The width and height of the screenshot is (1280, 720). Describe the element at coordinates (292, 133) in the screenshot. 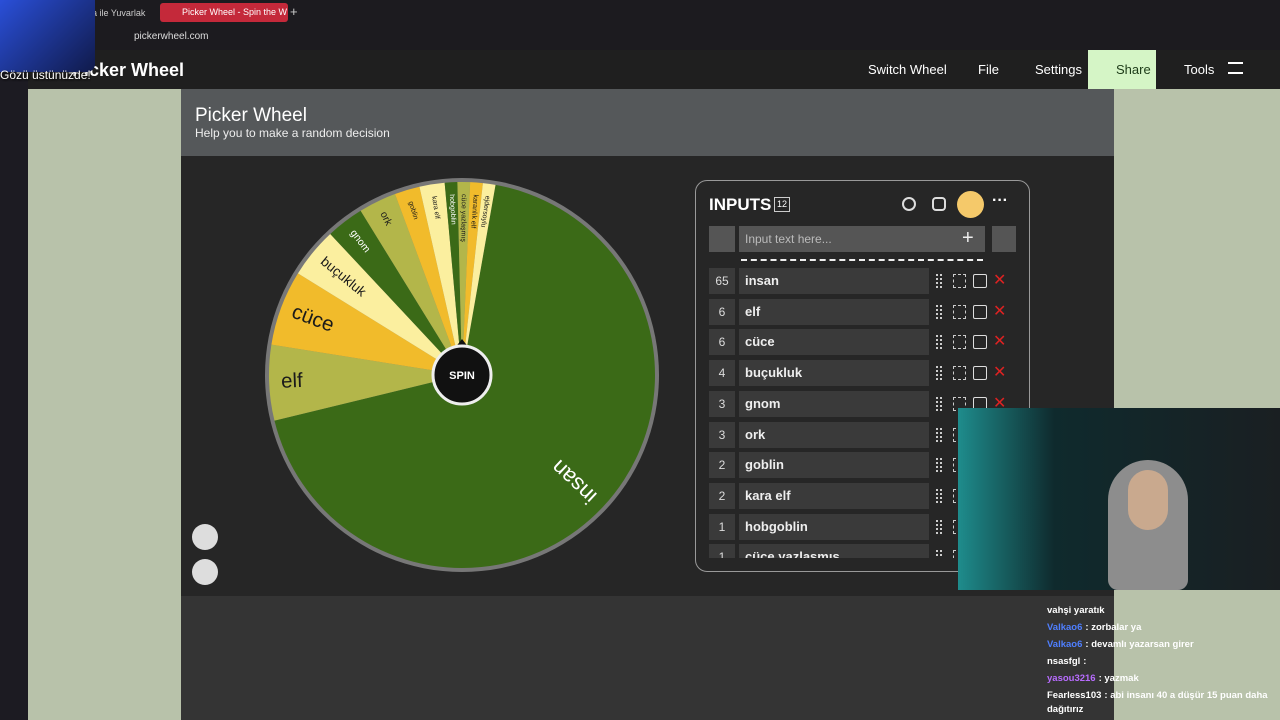

I see `header-subtitle: Help you to make a random decision` at that location.